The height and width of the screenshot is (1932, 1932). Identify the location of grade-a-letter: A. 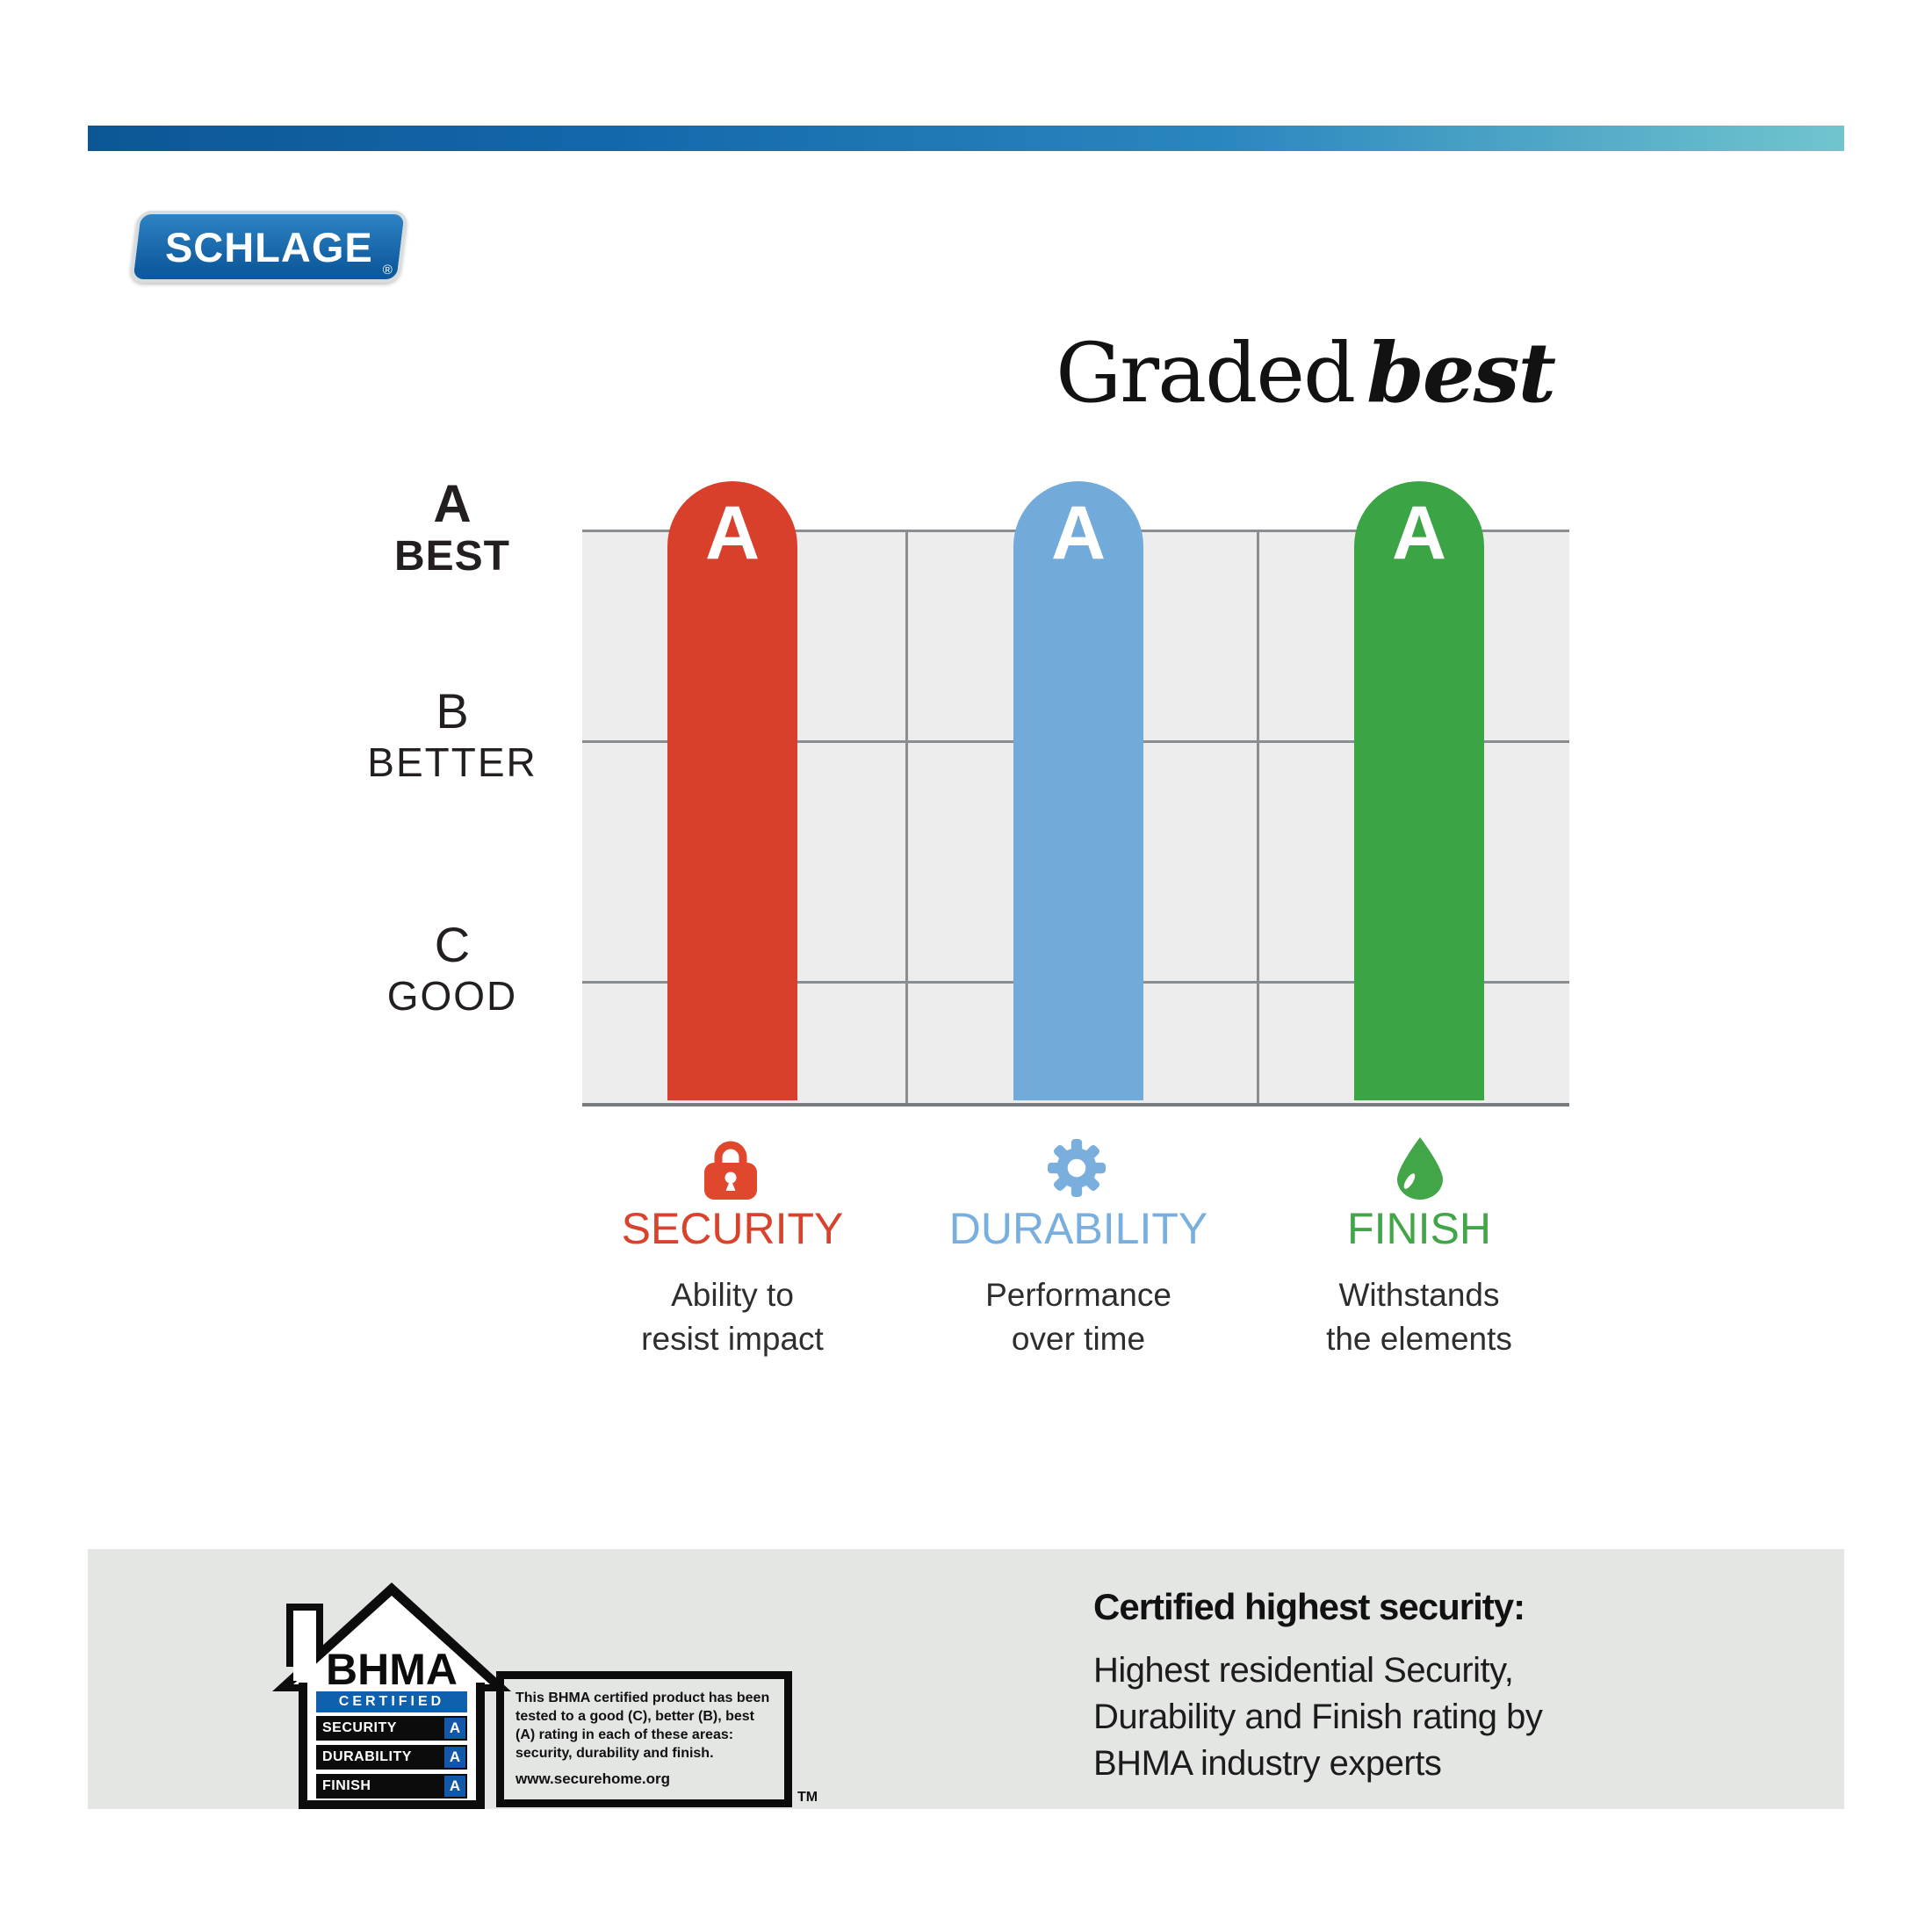
(453, 504).